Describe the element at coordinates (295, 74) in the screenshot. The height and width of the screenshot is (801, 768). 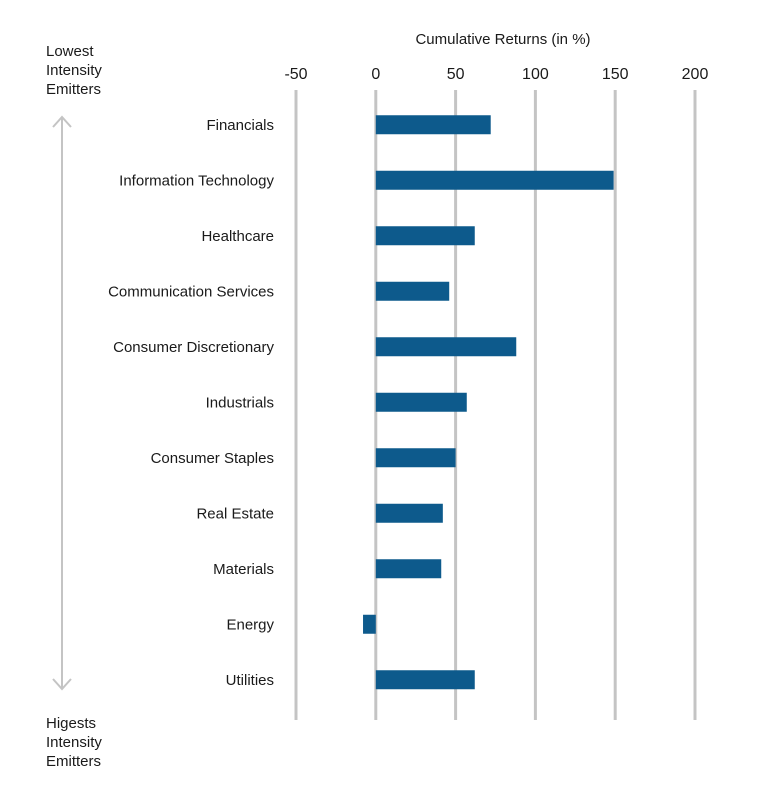
I see `x-tick-label: -50` at that location.